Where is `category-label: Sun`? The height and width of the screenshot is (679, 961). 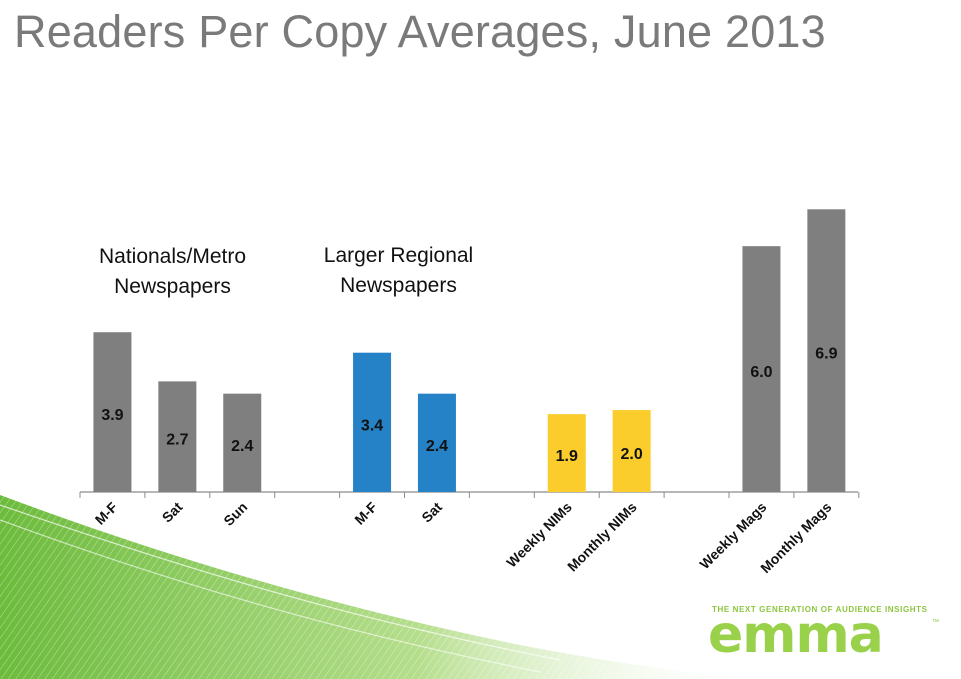 category-label: Sun is located at coordinates (235, 514).